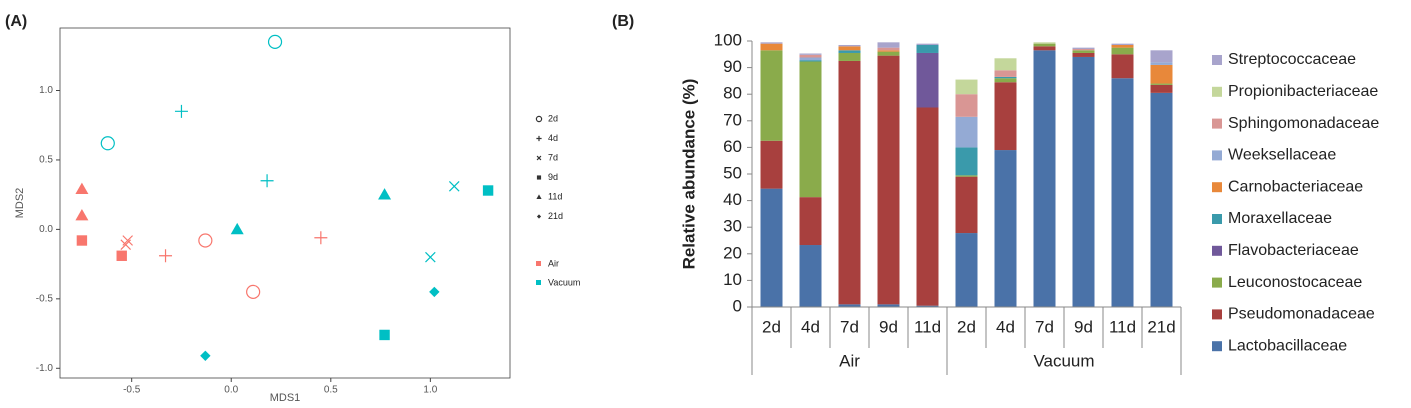  I want to click on legend-label: 9d, so click(553, 177).